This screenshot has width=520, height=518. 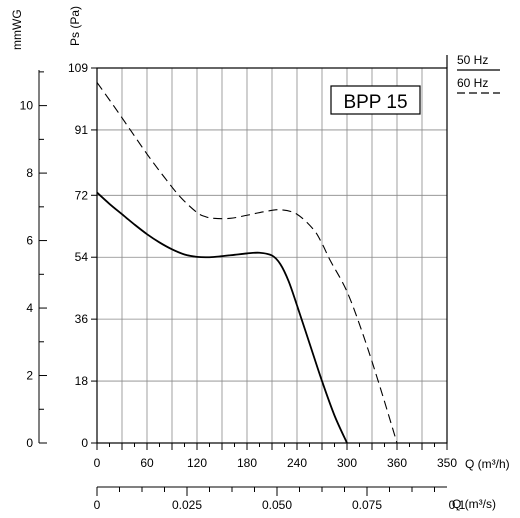 I want to click on y2-tick-label: 0, so click(x=29, y=443).